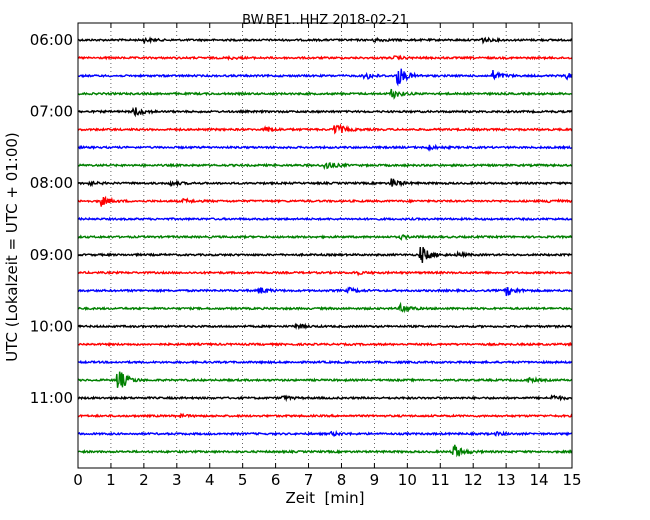 The height and width of the screenshot is (520, 650). I want to click on x-tick-label: 11, so click(440, 480).